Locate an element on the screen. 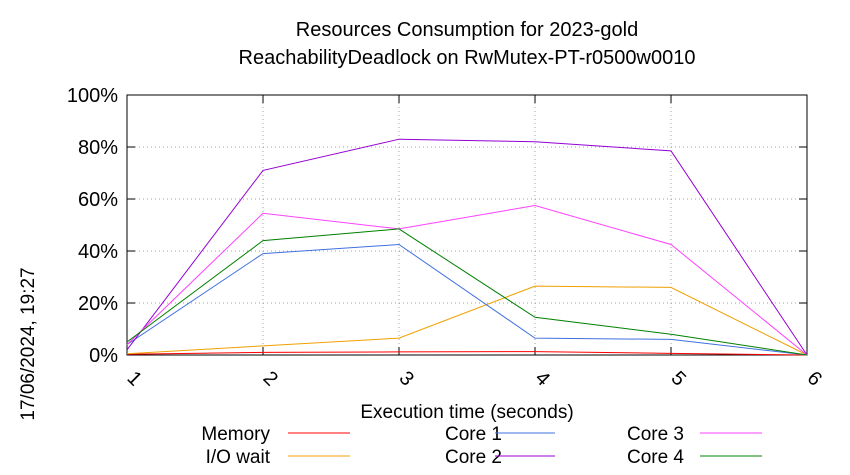 The height and width of the screenshot is (475, 850). y-tick-label: 40% is located at coordinates (98, 252).